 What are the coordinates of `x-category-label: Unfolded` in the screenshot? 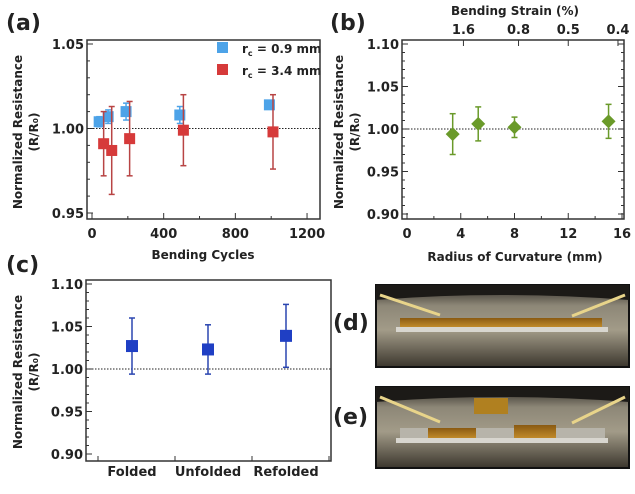 It's located at (208, 472).